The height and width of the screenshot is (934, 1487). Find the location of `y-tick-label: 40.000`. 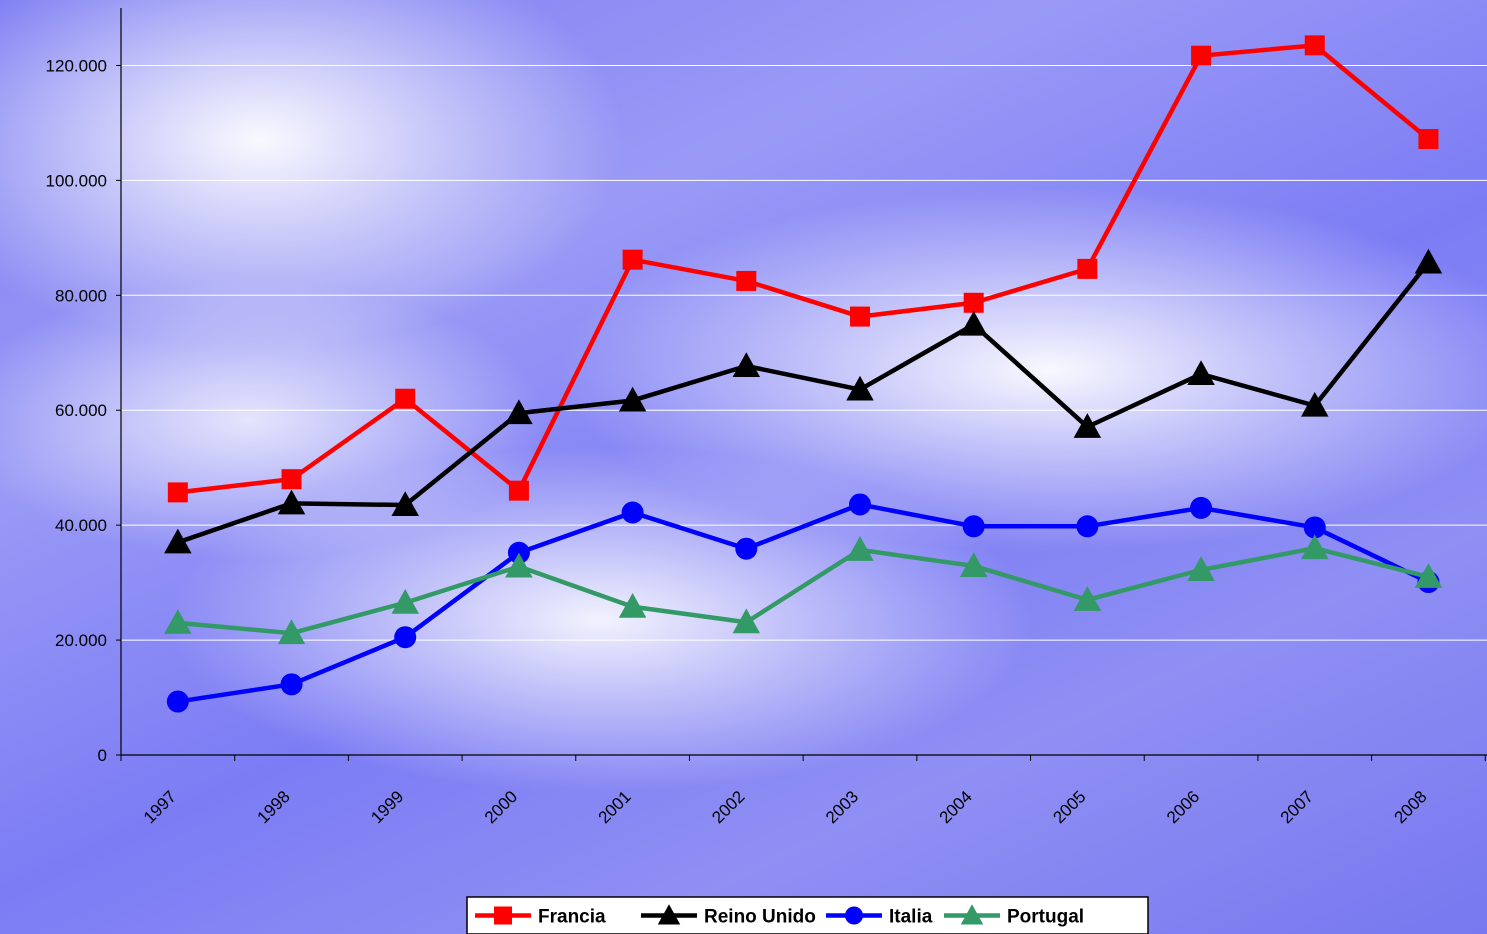

y-tick-label: 40.000 is located at coordinates (81, 525).